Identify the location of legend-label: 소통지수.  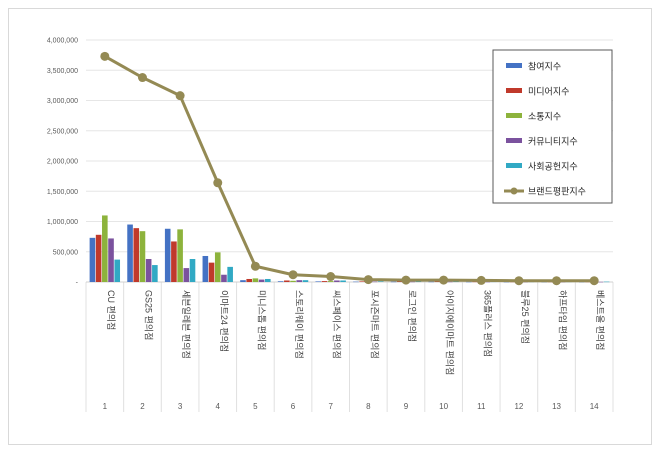
(544, 117).